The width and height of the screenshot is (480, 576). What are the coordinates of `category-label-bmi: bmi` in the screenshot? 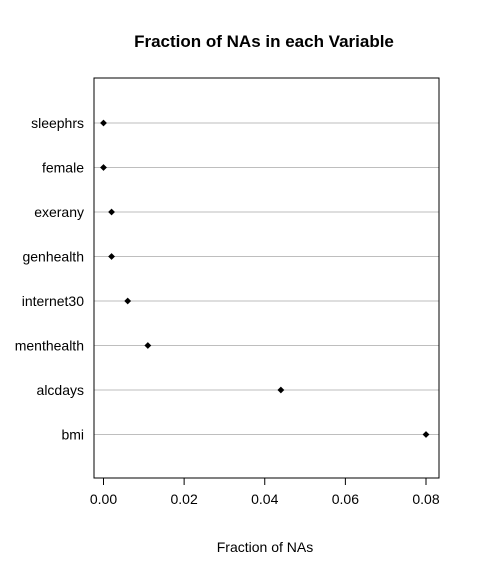 It's located at (72, 435).